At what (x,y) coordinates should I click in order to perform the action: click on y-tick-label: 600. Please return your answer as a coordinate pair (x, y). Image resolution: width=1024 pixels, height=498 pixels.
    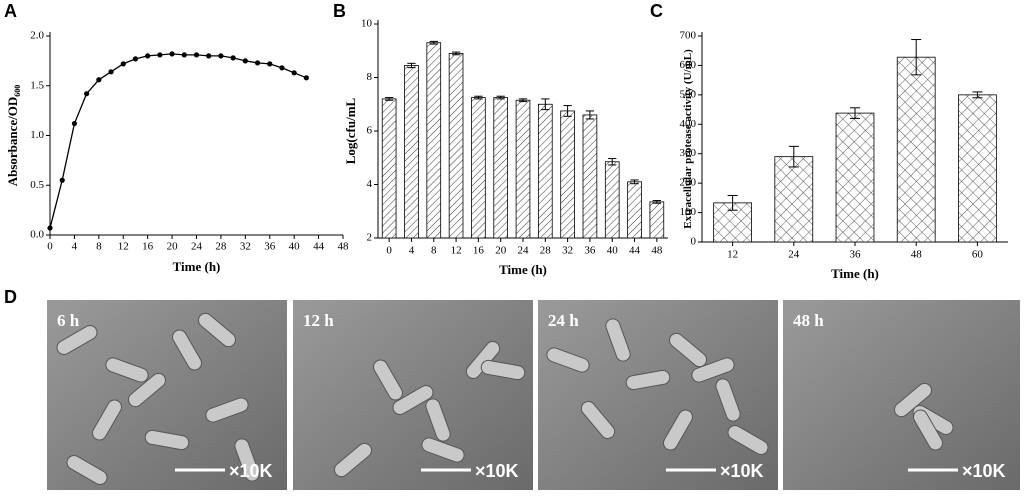
    Looking at the image, I should click on (688, 65).